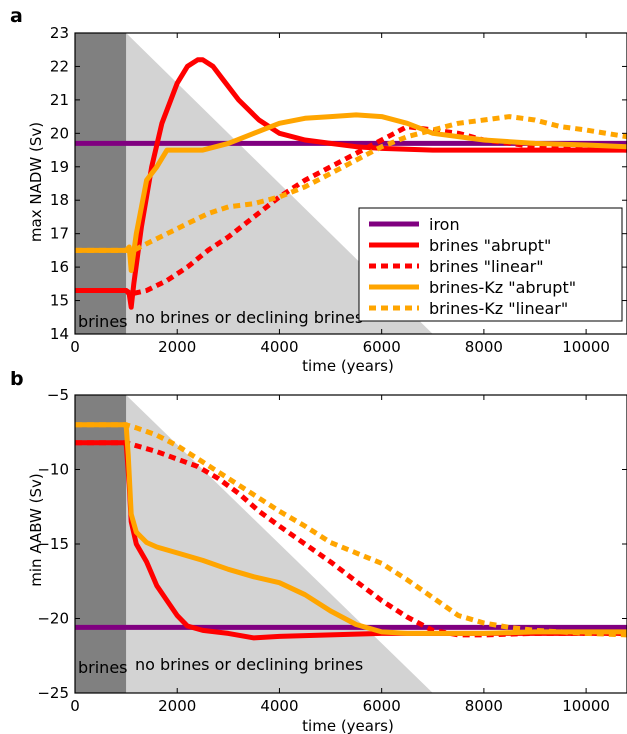  What do you see at coordinates (53, 470) in the screenshot?
I see `panel-b-ytick-label-3: −10` at bounding box center [53, 470].